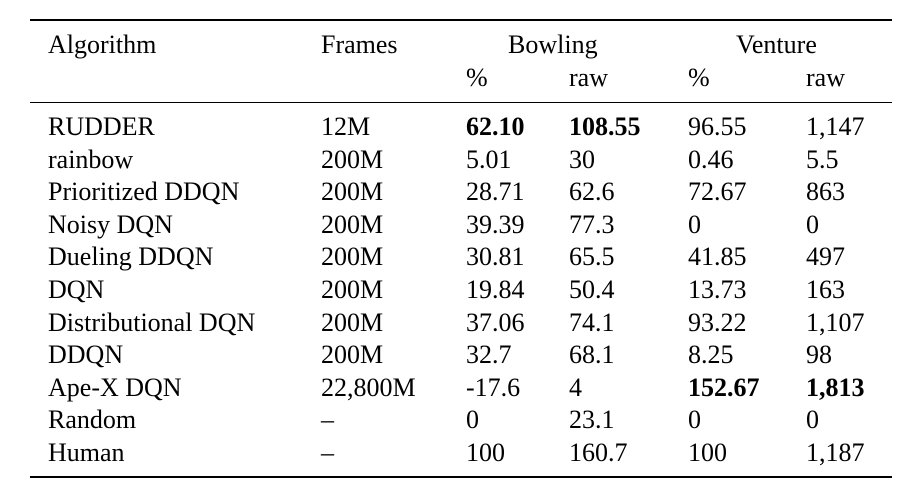  What do you see at coordinates (495, 322) in the screenshot?
I see `cell-bowling-pct: 37.06` at bounding box center [495, 322].